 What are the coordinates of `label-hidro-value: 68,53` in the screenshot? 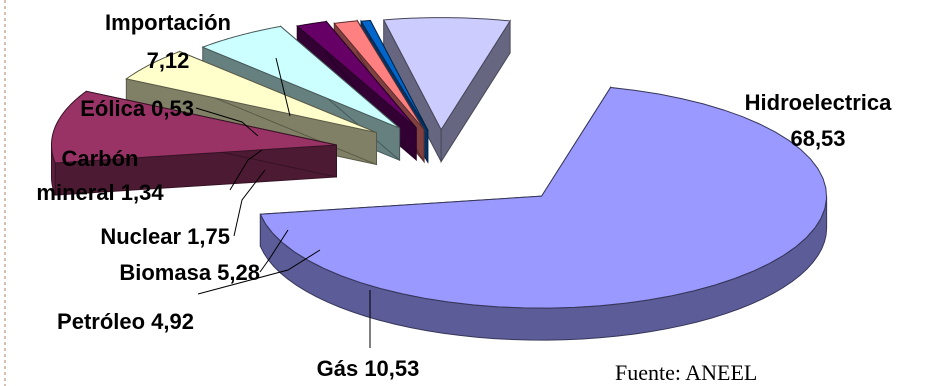 It's located at (817, 138).